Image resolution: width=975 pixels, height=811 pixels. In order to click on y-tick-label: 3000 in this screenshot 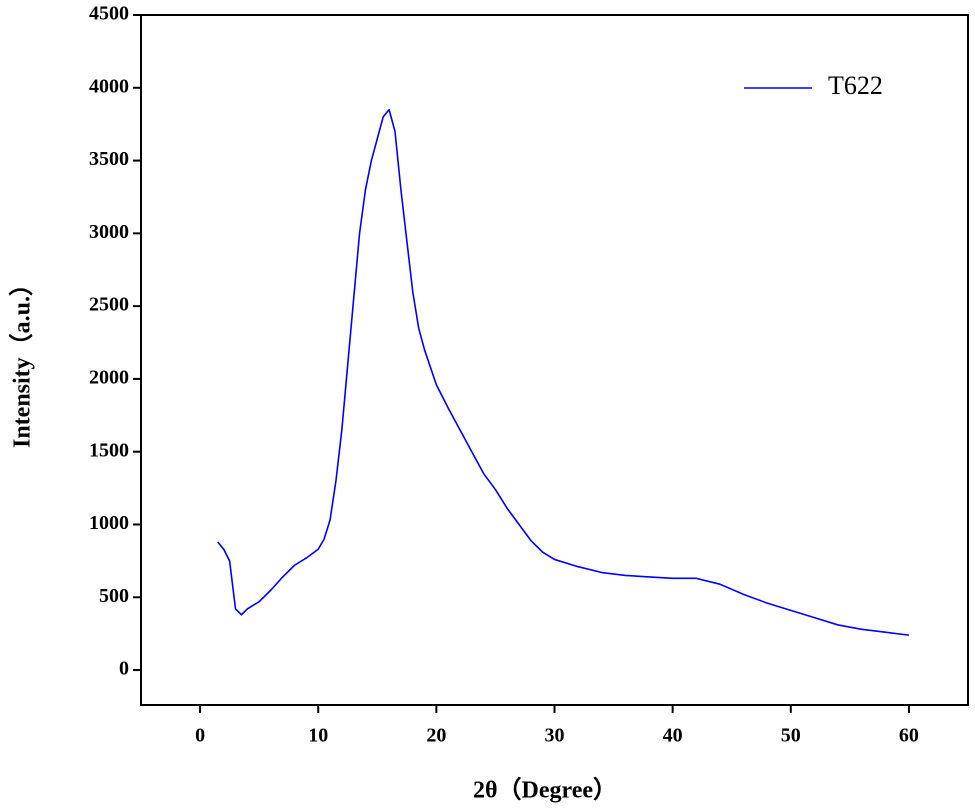, I will do `click(109, 232)`.